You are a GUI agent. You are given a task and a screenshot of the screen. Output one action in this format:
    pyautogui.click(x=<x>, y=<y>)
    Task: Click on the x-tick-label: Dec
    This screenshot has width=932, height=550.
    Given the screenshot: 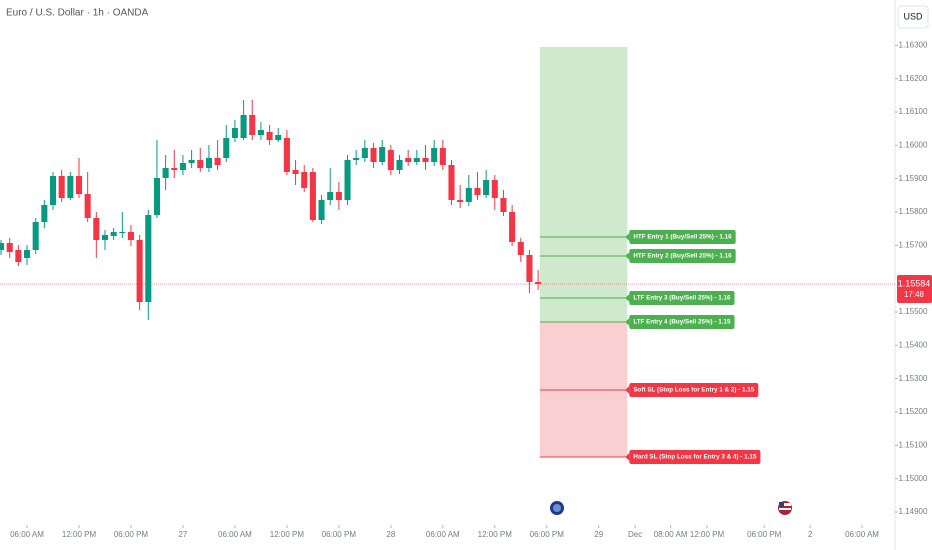 What is the action you would take?
    pyautogui.click(x=635, y=534)
    